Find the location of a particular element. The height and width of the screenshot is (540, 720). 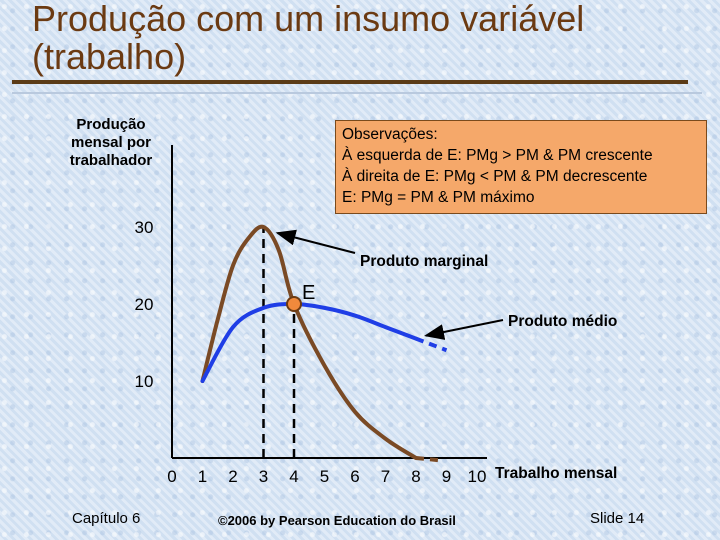

marginal-product-curve is located at coordinates (309, 342).